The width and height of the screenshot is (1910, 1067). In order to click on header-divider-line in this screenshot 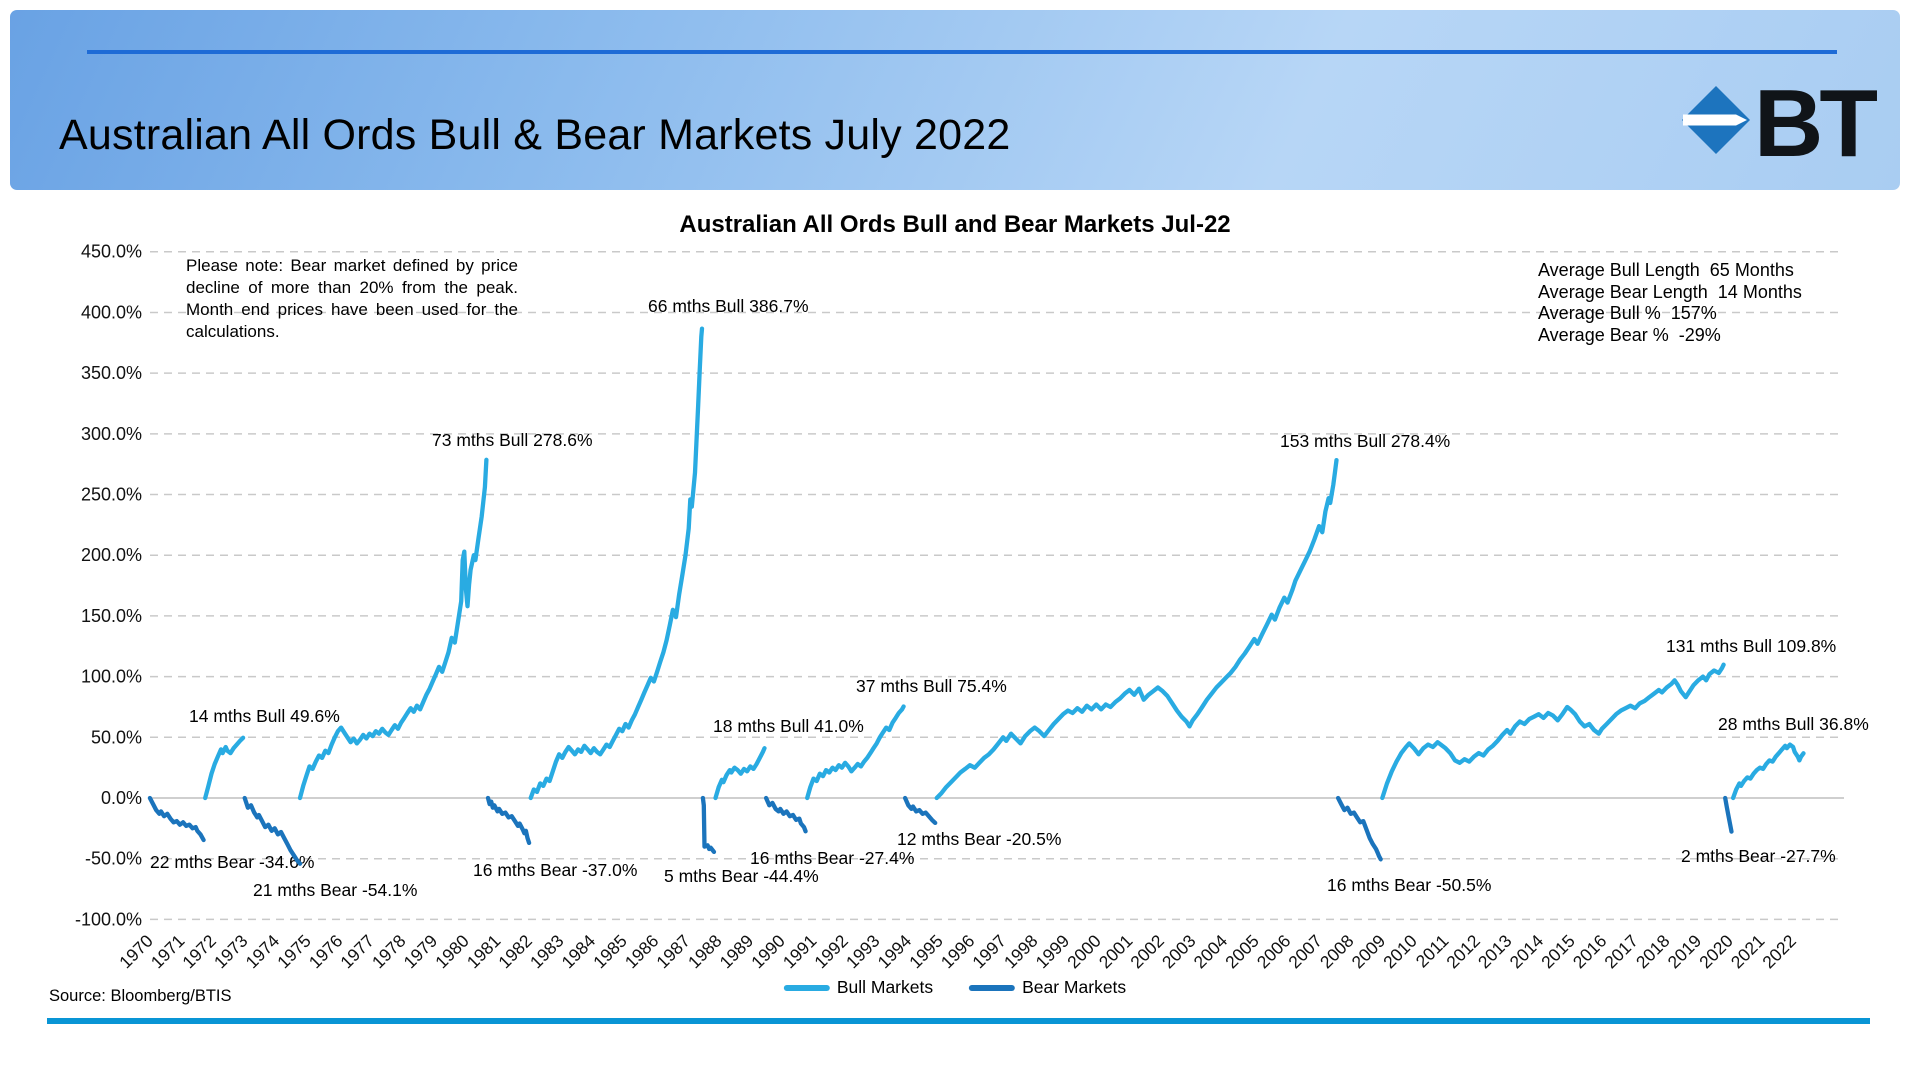, I will do `click(962, 52)`.